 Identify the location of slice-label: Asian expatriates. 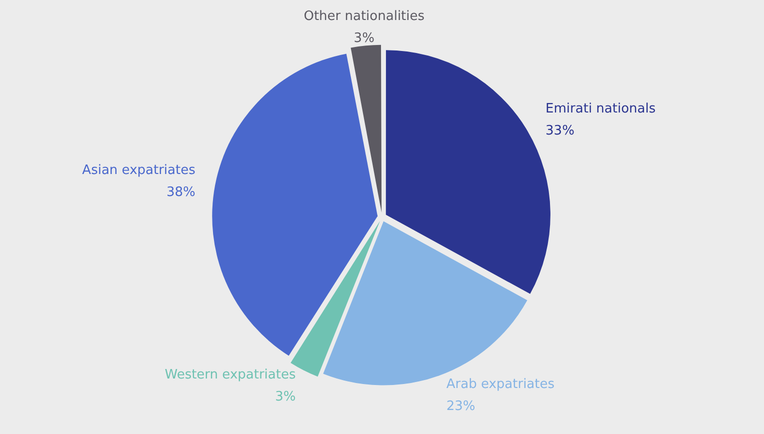
(139, 170).